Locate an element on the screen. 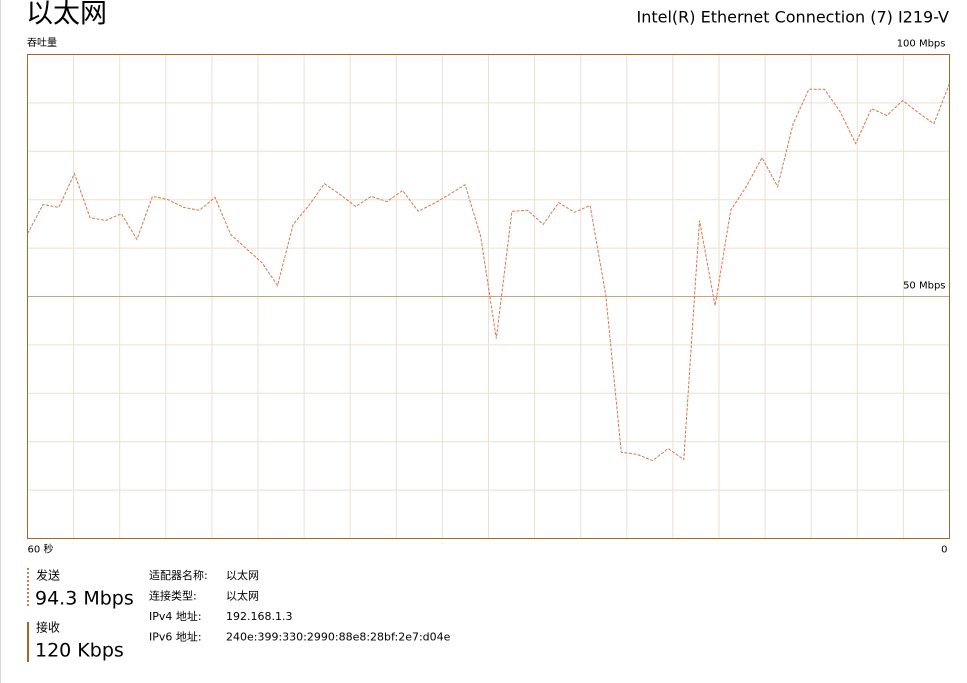  title: 以太网 is located at coordinates (66, 15).